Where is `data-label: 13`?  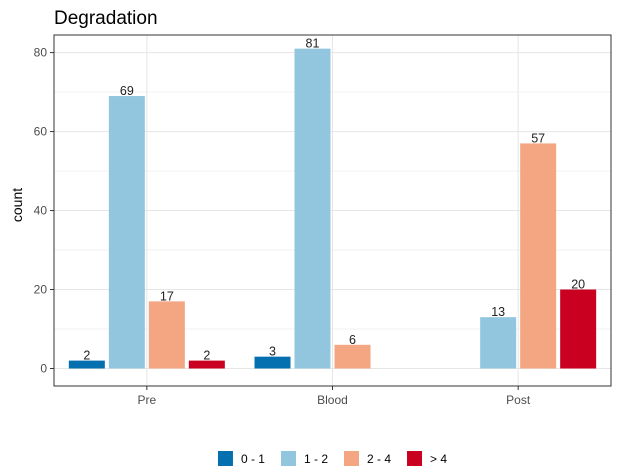
data-label: 13 is located at coordinates (498, 312).